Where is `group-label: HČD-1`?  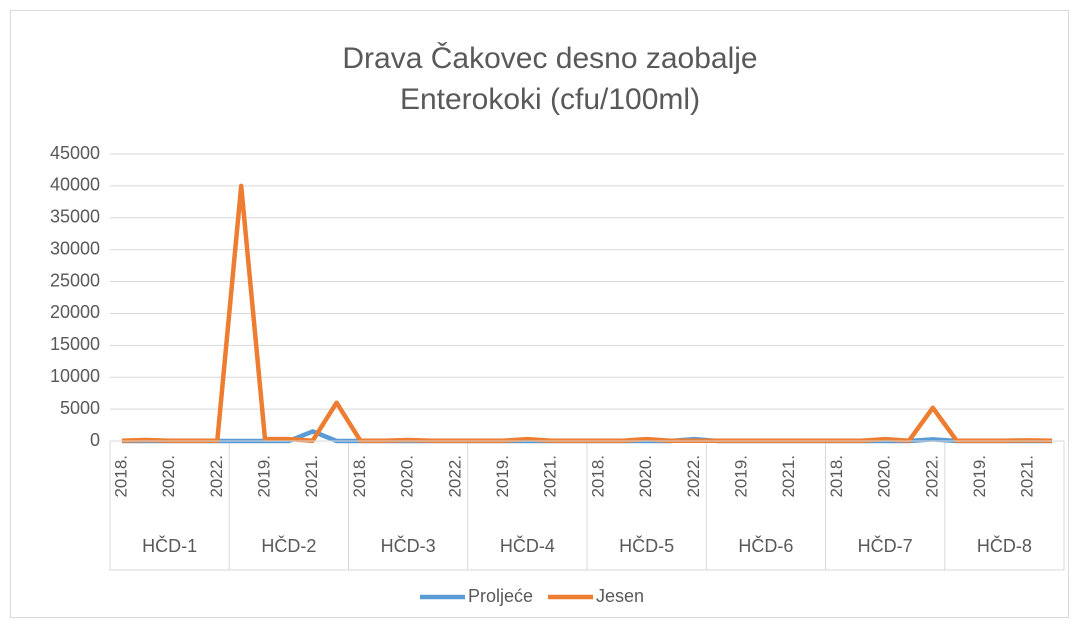
group-label: HČD-1 is located at coordinates (169, 545).